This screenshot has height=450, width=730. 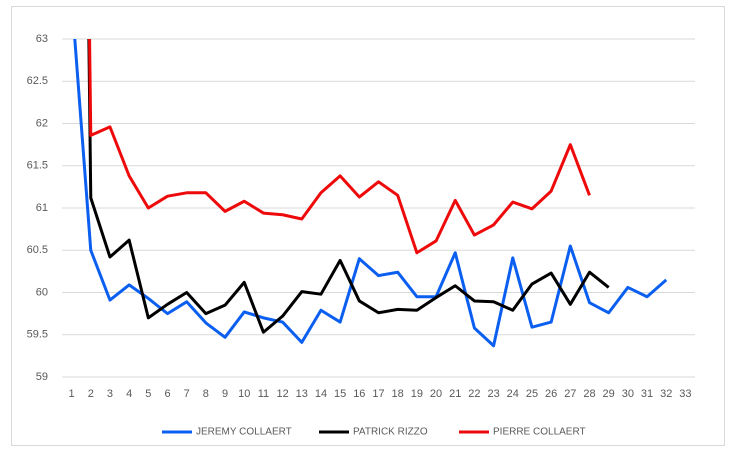 I want to click on x-tick-label: 17, so click(x=378, y=394).